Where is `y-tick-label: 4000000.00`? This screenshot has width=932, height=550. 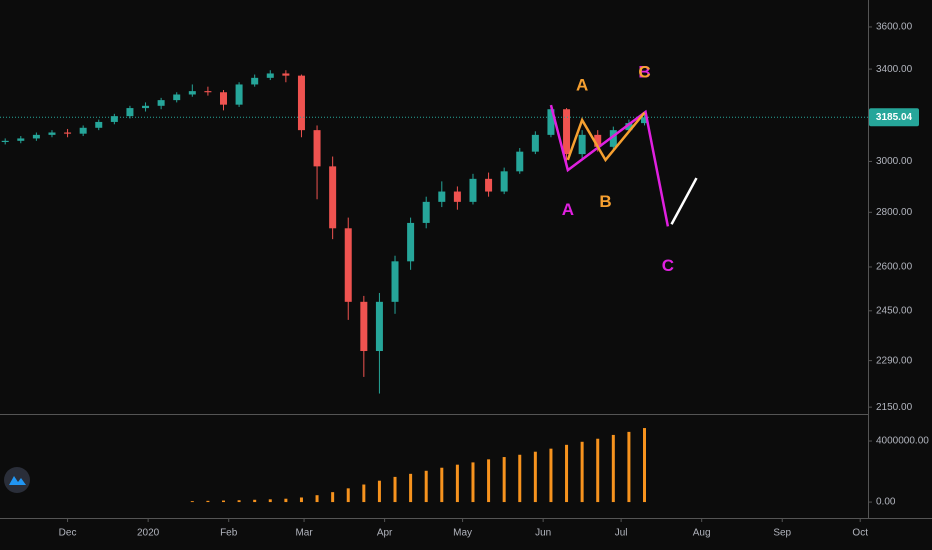
y-tick-label: 4000000.00 is located at coordinates (902, 441).